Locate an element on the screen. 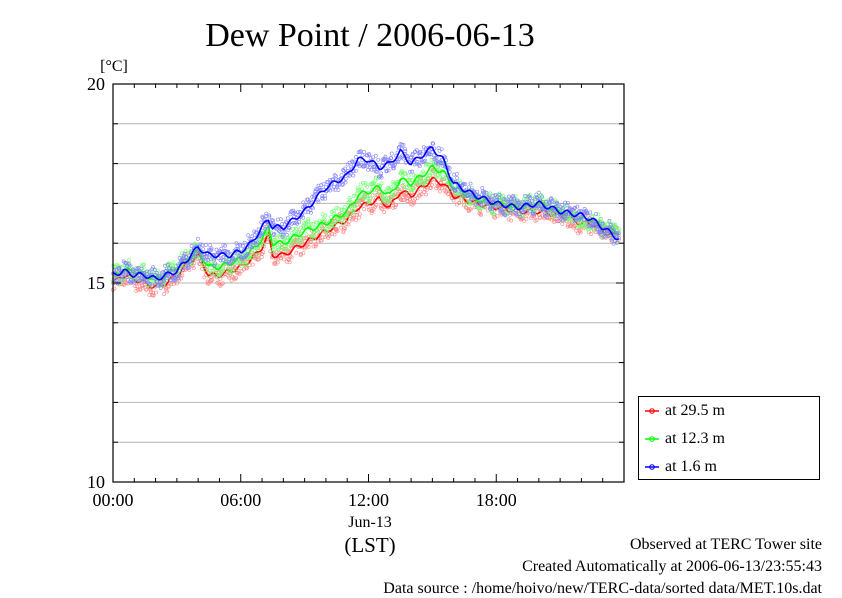  x-tick-label: 00:00 is located at coordinates (112, 500).